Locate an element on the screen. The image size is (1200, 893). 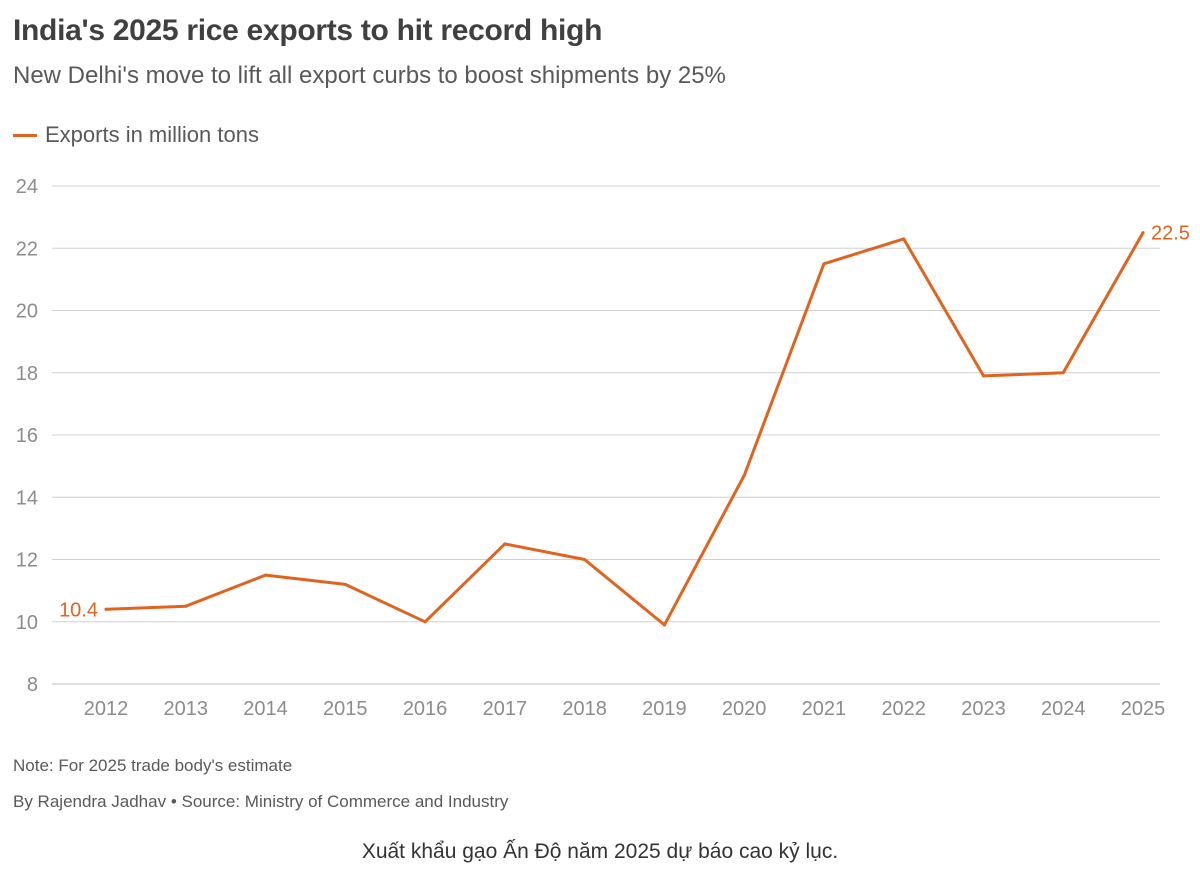
x-tick-label: 2022 is located at coordinates (903, 709).